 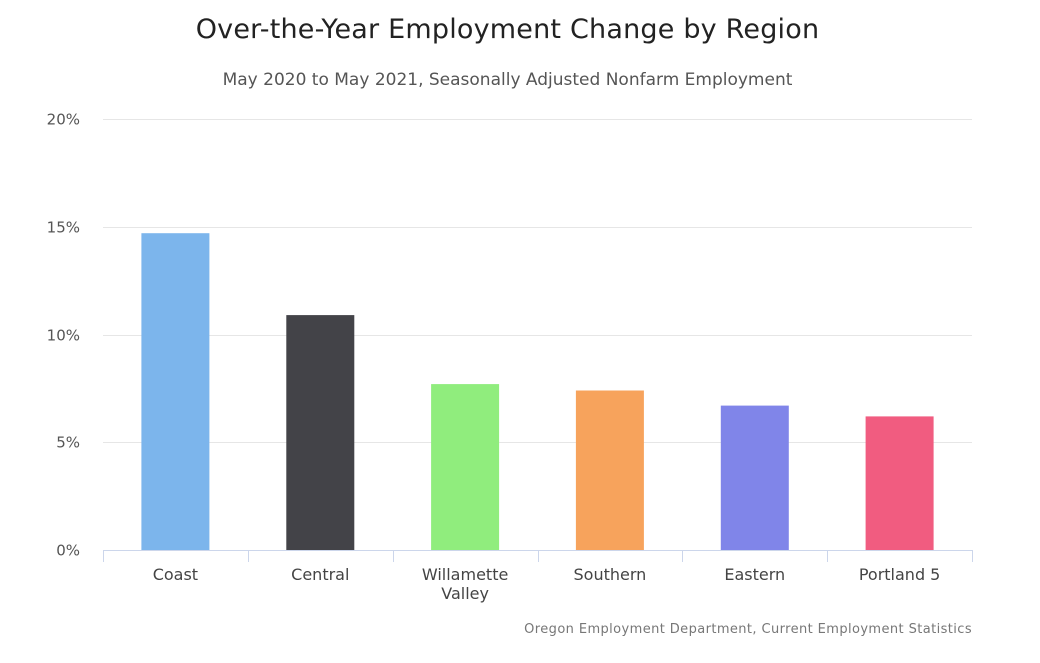 I want to click on y-tick-label: 15%, so click(x=63, y=228).